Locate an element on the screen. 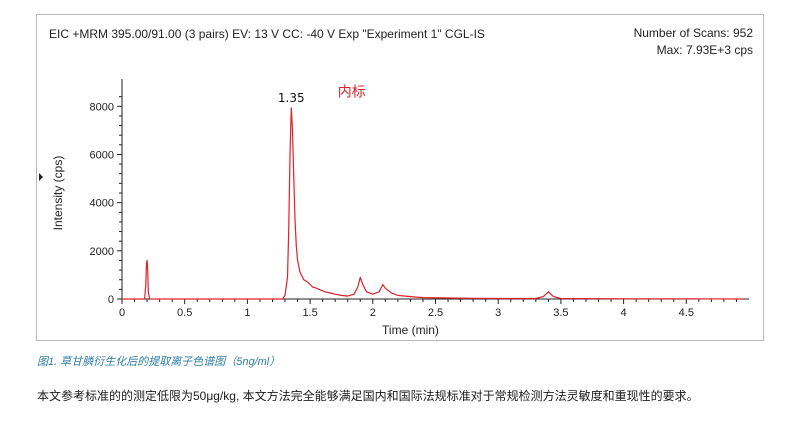 This screenshot has width=800, height=441. scan-count-text: Number of Scans: 952 is located at coordinates (693, 33).